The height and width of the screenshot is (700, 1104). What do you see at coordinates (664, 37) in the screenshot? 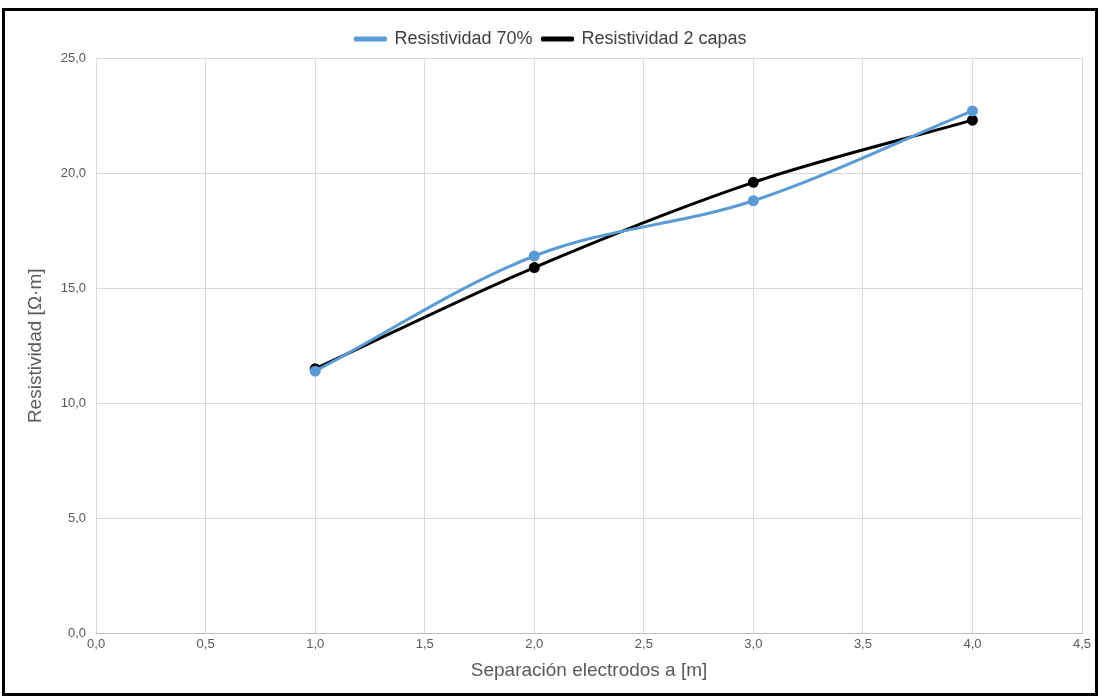
I see `legend-label: Resistividad 2 capas` at bounding box center [664, 37].